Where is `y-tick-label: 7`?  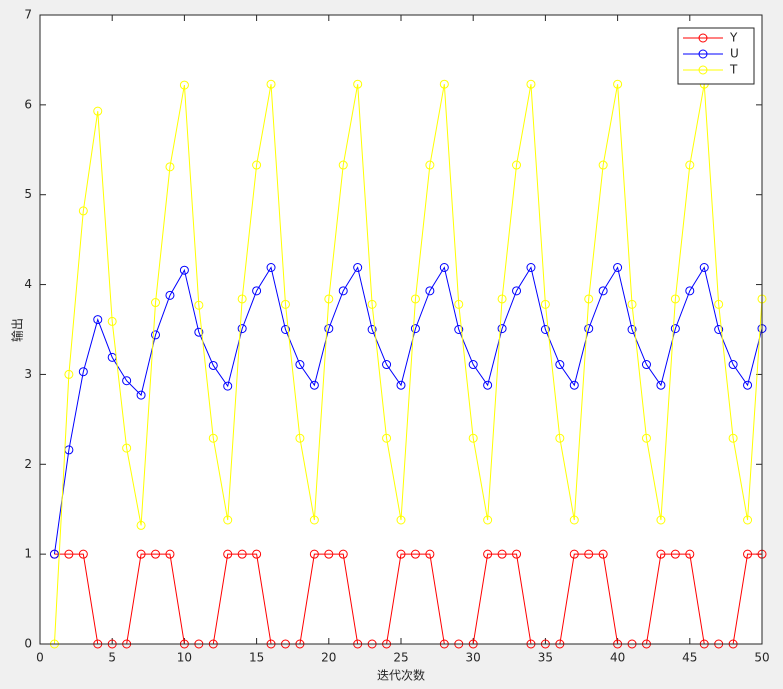
y-tick-label: 7 is located at coordinates (28, 15).